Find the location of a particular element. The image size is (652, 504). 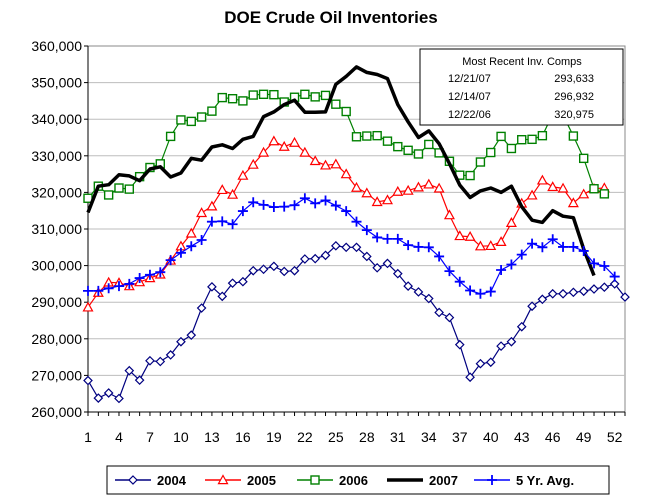

inset-row-label: 12/21/07 is located at coordinates (469, 79).